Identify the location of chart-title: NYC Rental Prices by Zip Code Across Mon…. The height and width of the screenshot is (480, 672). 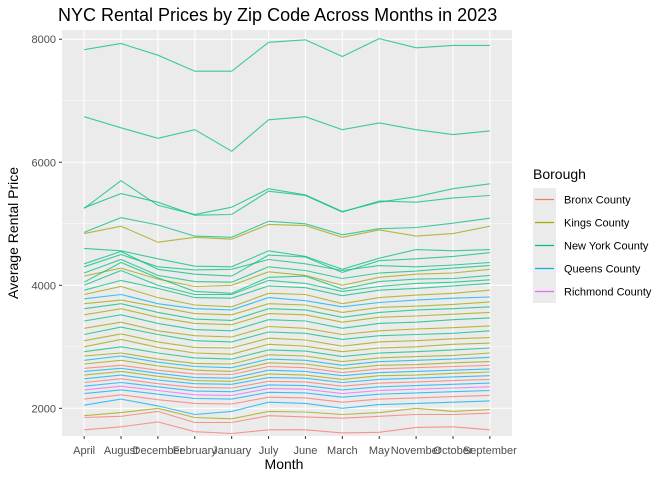
(277, 15).